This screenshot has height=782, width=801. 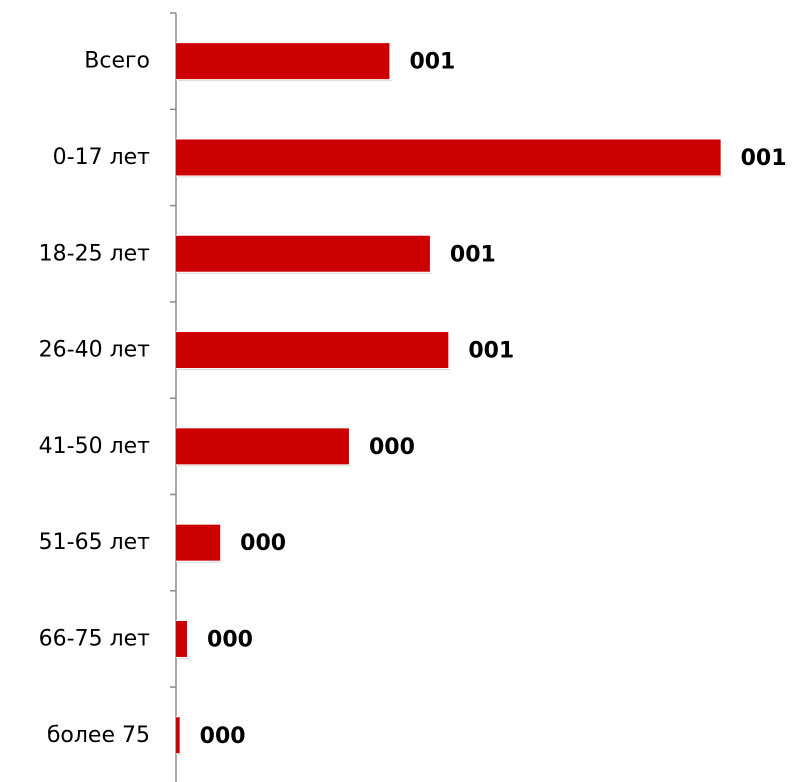 I want to click on category-label: 41-50 лет, so click(x=95, y=446).